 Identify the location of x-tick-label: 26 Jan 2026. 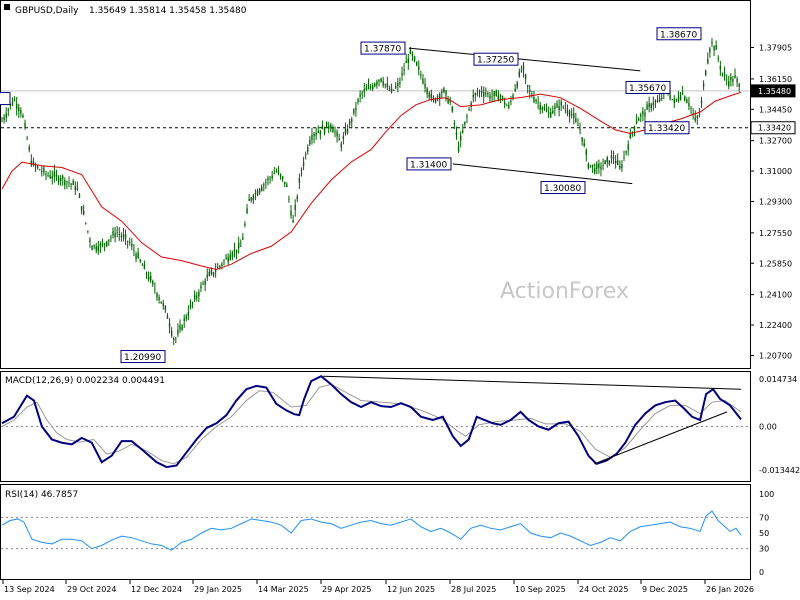
(730, 589).